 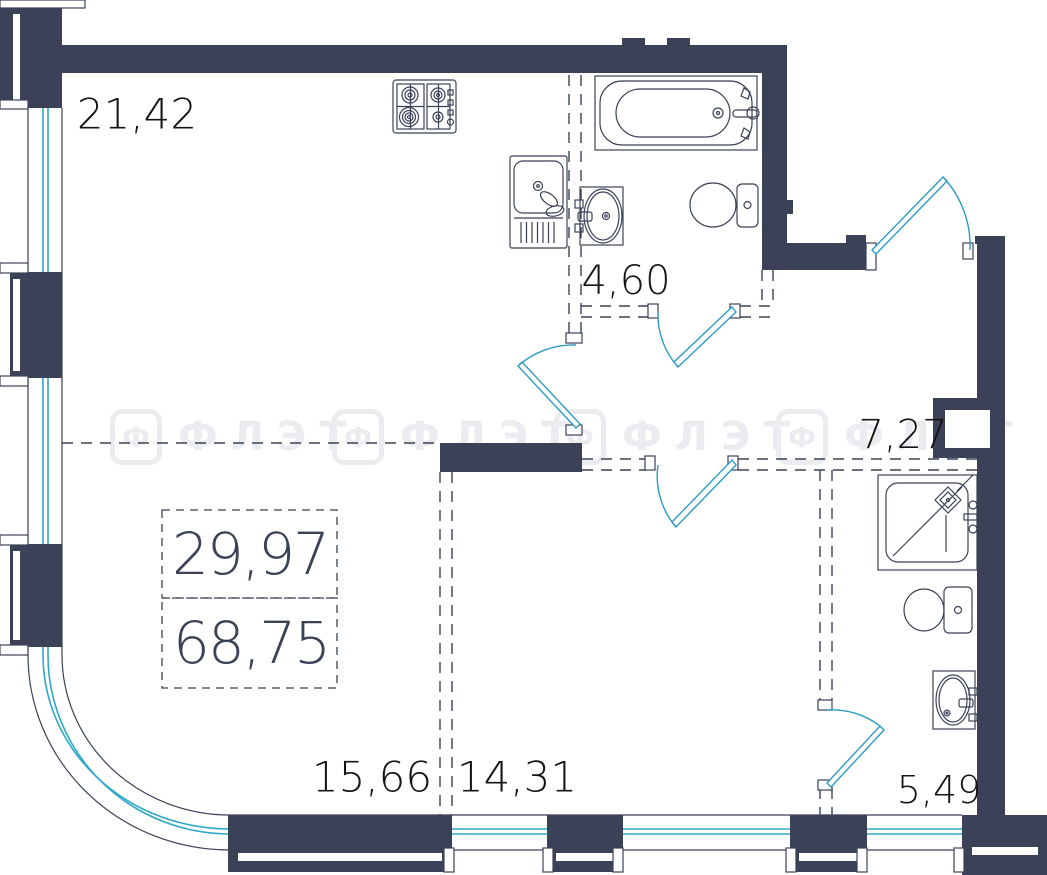 I want to click on gas-stove-icon, so click(x=424, y=106).